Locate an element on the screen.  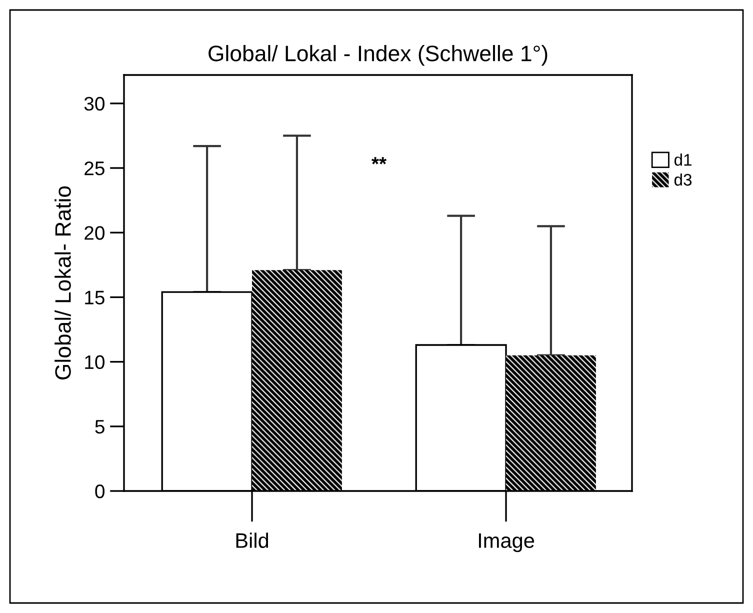
x-tick-label: Image is located at coordinates (506, 542).